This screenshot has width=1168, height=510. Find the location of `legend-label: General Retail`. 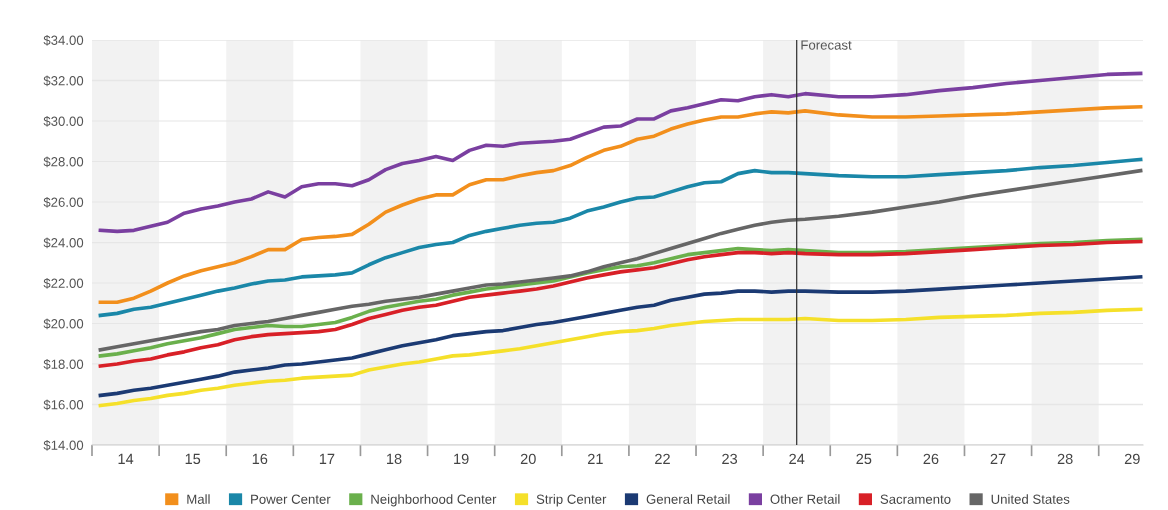

legend-label: General Retail is located at coordinates (688, 499).